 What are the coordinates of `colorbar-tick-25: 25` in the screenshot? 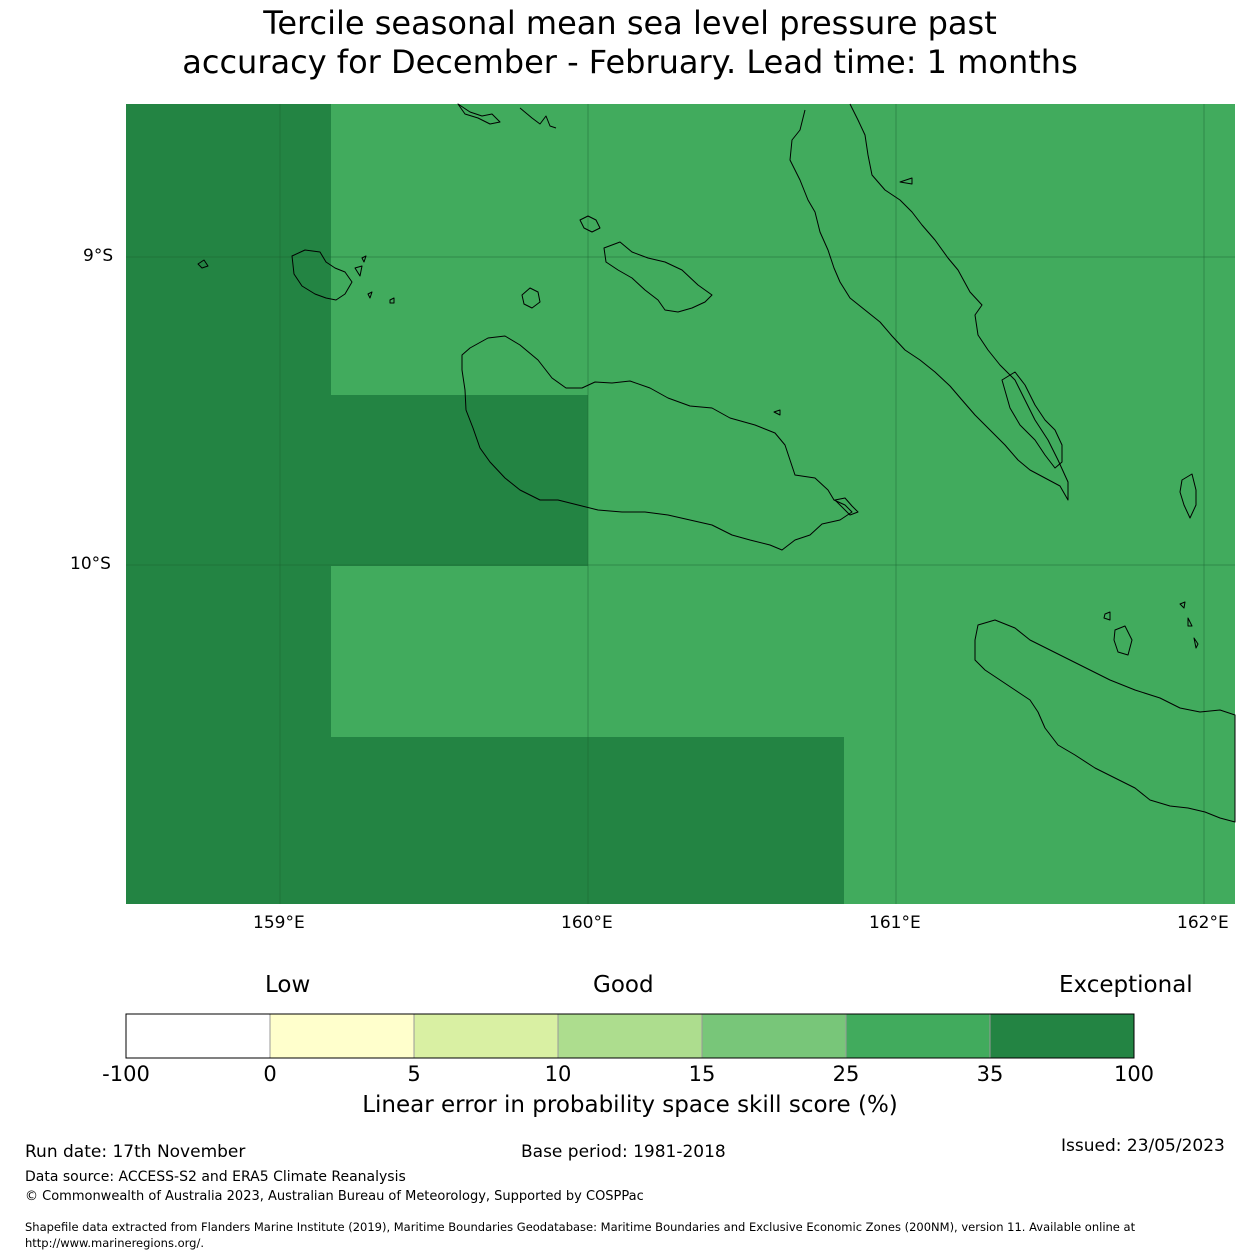 It's located at (846, 1074).